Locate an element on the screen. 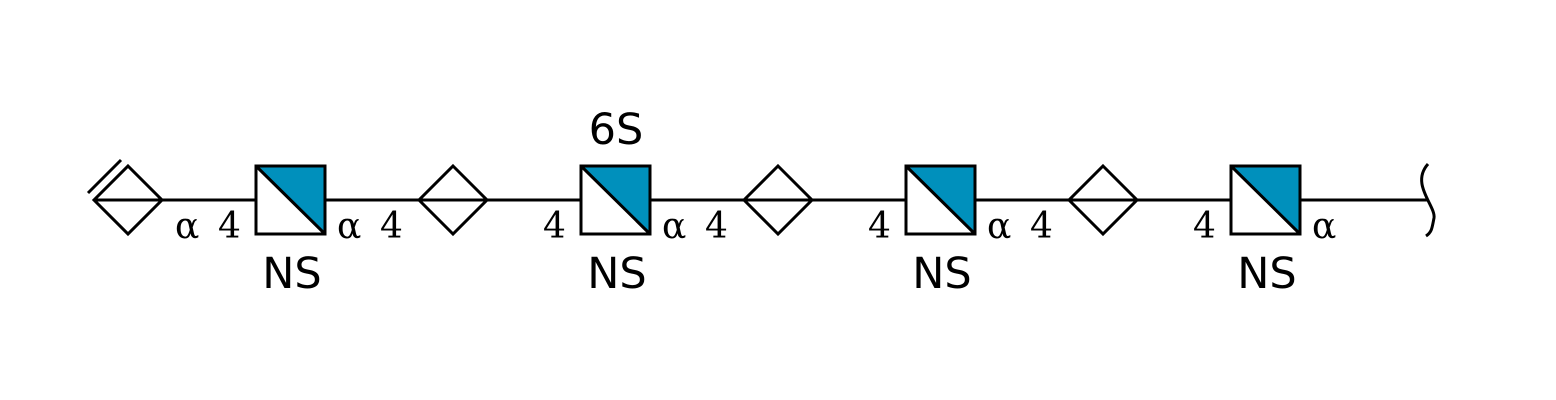 The image size is (1556, 400). linkage-3-position: 4 is located at coordinates (554, 226).